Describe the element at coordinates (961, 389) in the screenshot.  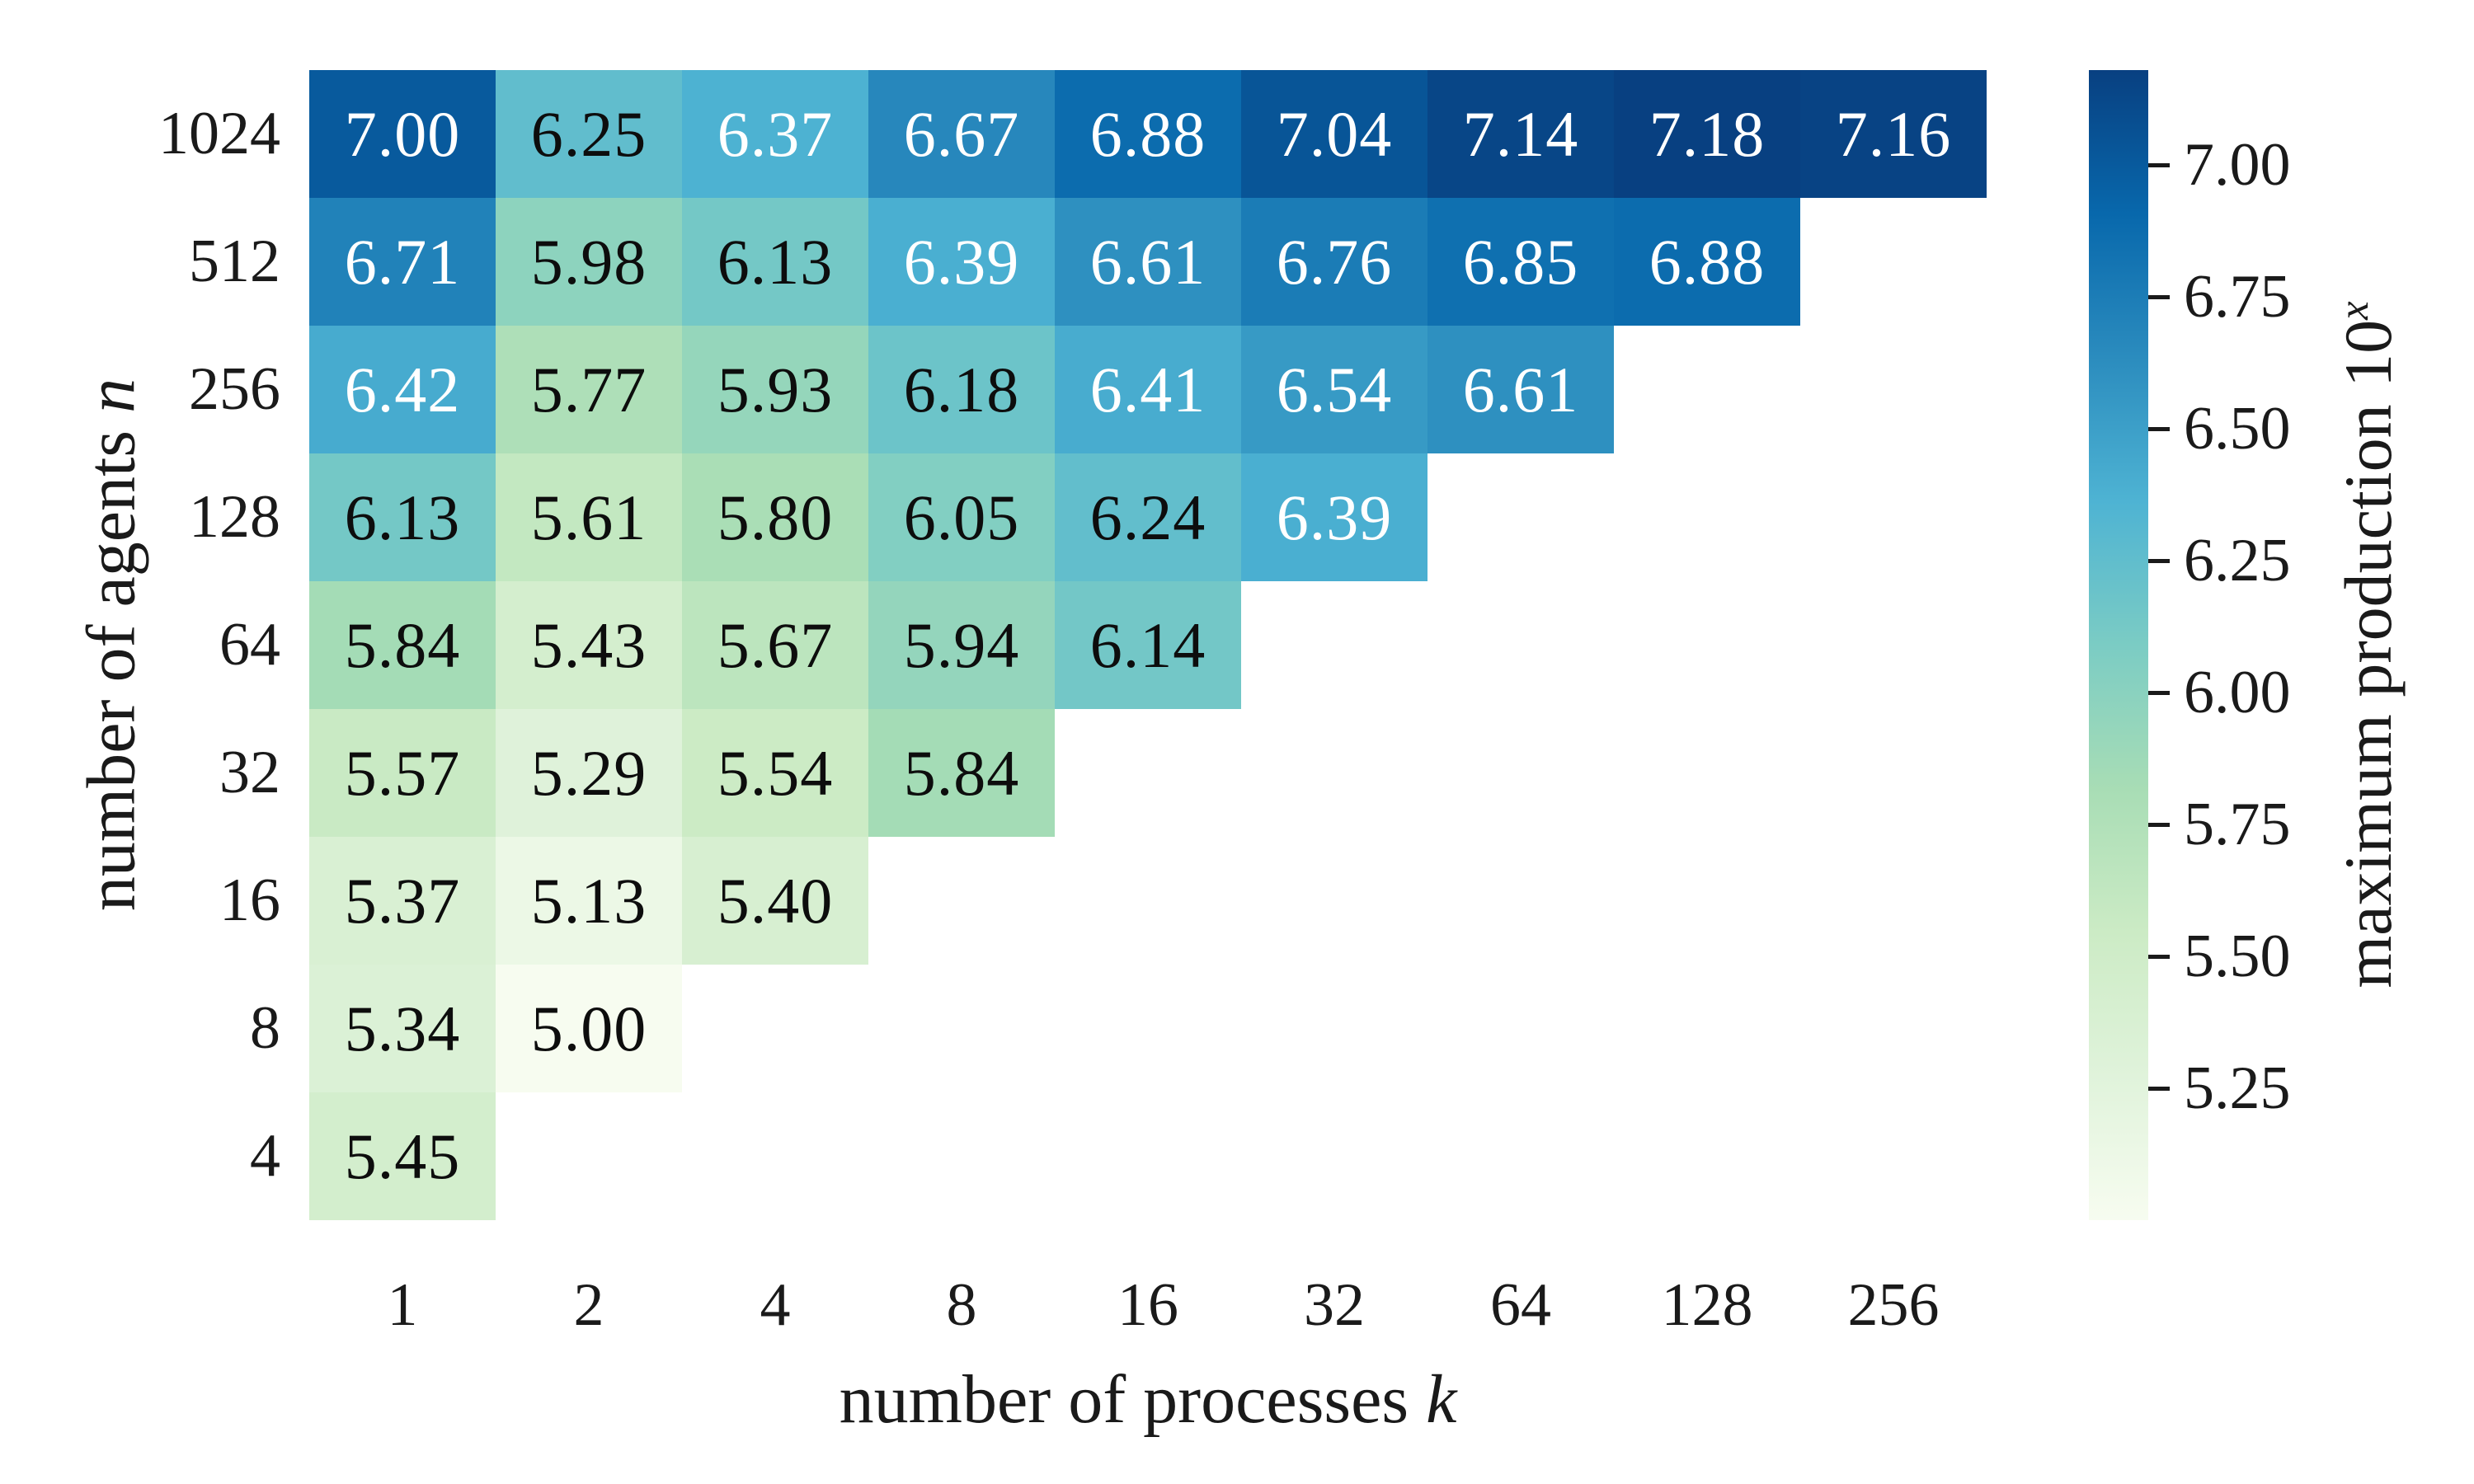
I see `heatmap-cell: 6.18` at that location.